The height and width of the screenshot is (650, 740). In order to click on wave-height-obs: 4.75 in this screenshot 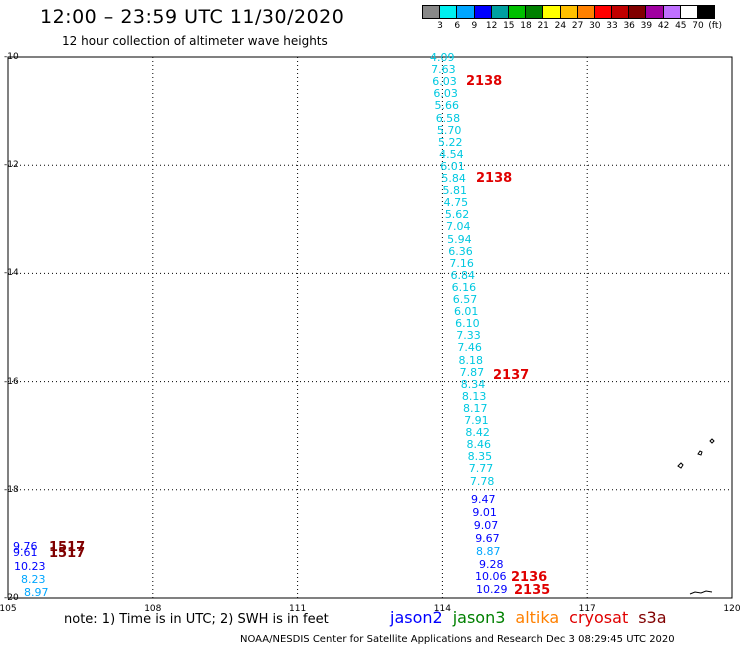, I will do `click(456, 203)`.